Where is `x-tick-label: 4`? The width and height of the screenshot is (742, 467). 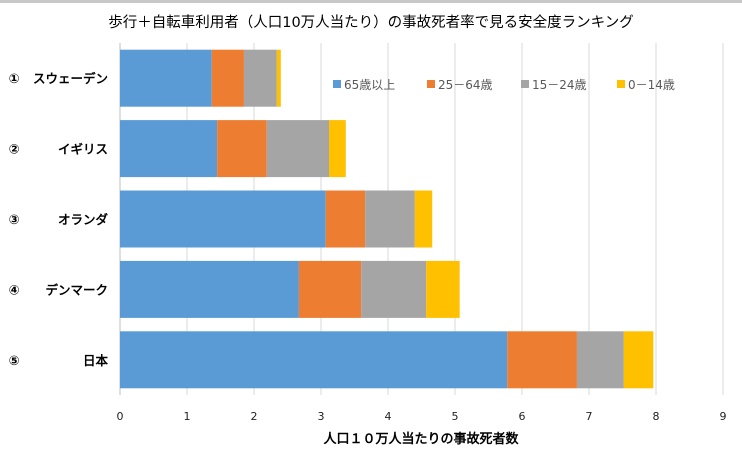 x-tick-label: 4 is located at coordinates (388, 416).